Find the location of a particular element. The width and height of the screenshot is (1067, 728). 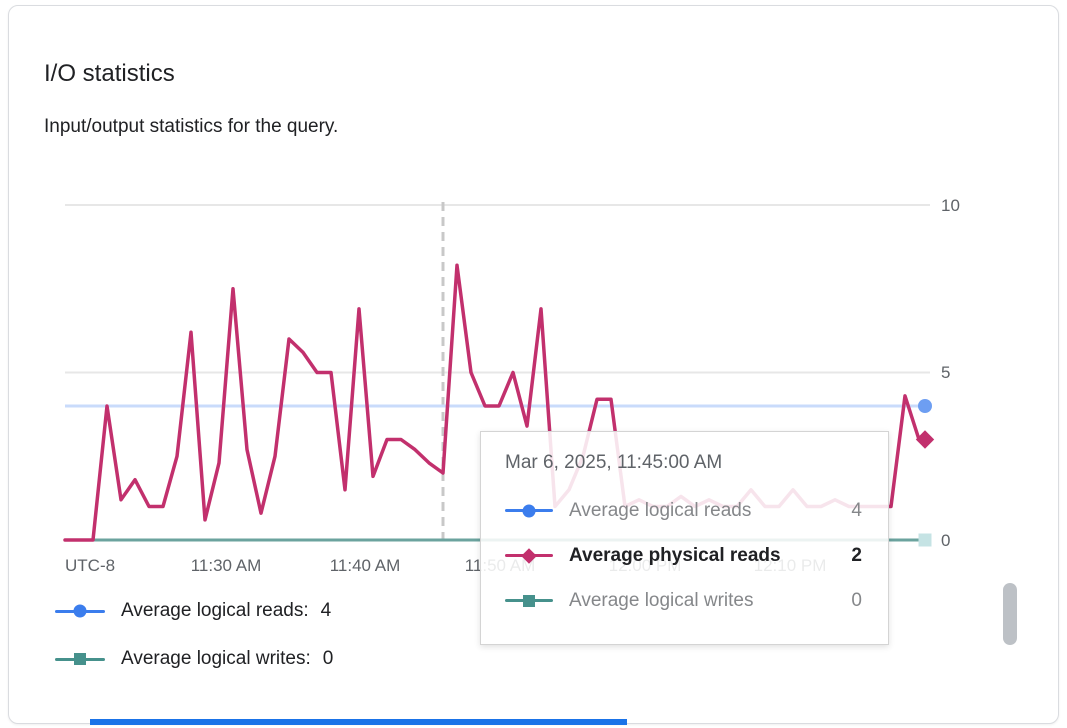

y-axis-tick-0: 0 is located at coordinates (946, 540).